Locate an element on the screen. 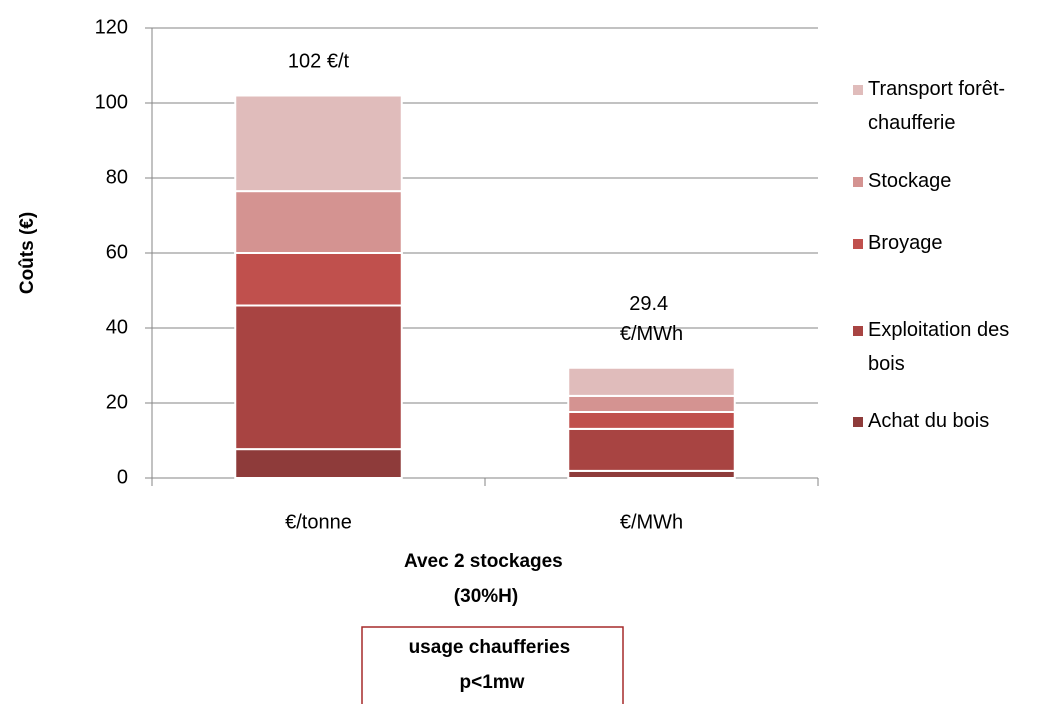  annotation-text: usage chaufferies p<1mw is located at coordinates (492, 665).